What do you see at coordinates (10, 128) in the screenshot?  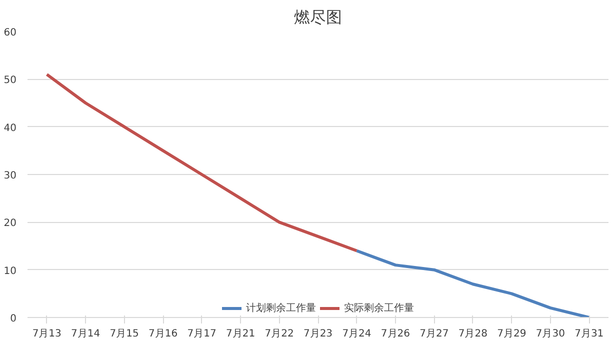 I see `y-tick-label: 40` at bounding box center [10, 128].